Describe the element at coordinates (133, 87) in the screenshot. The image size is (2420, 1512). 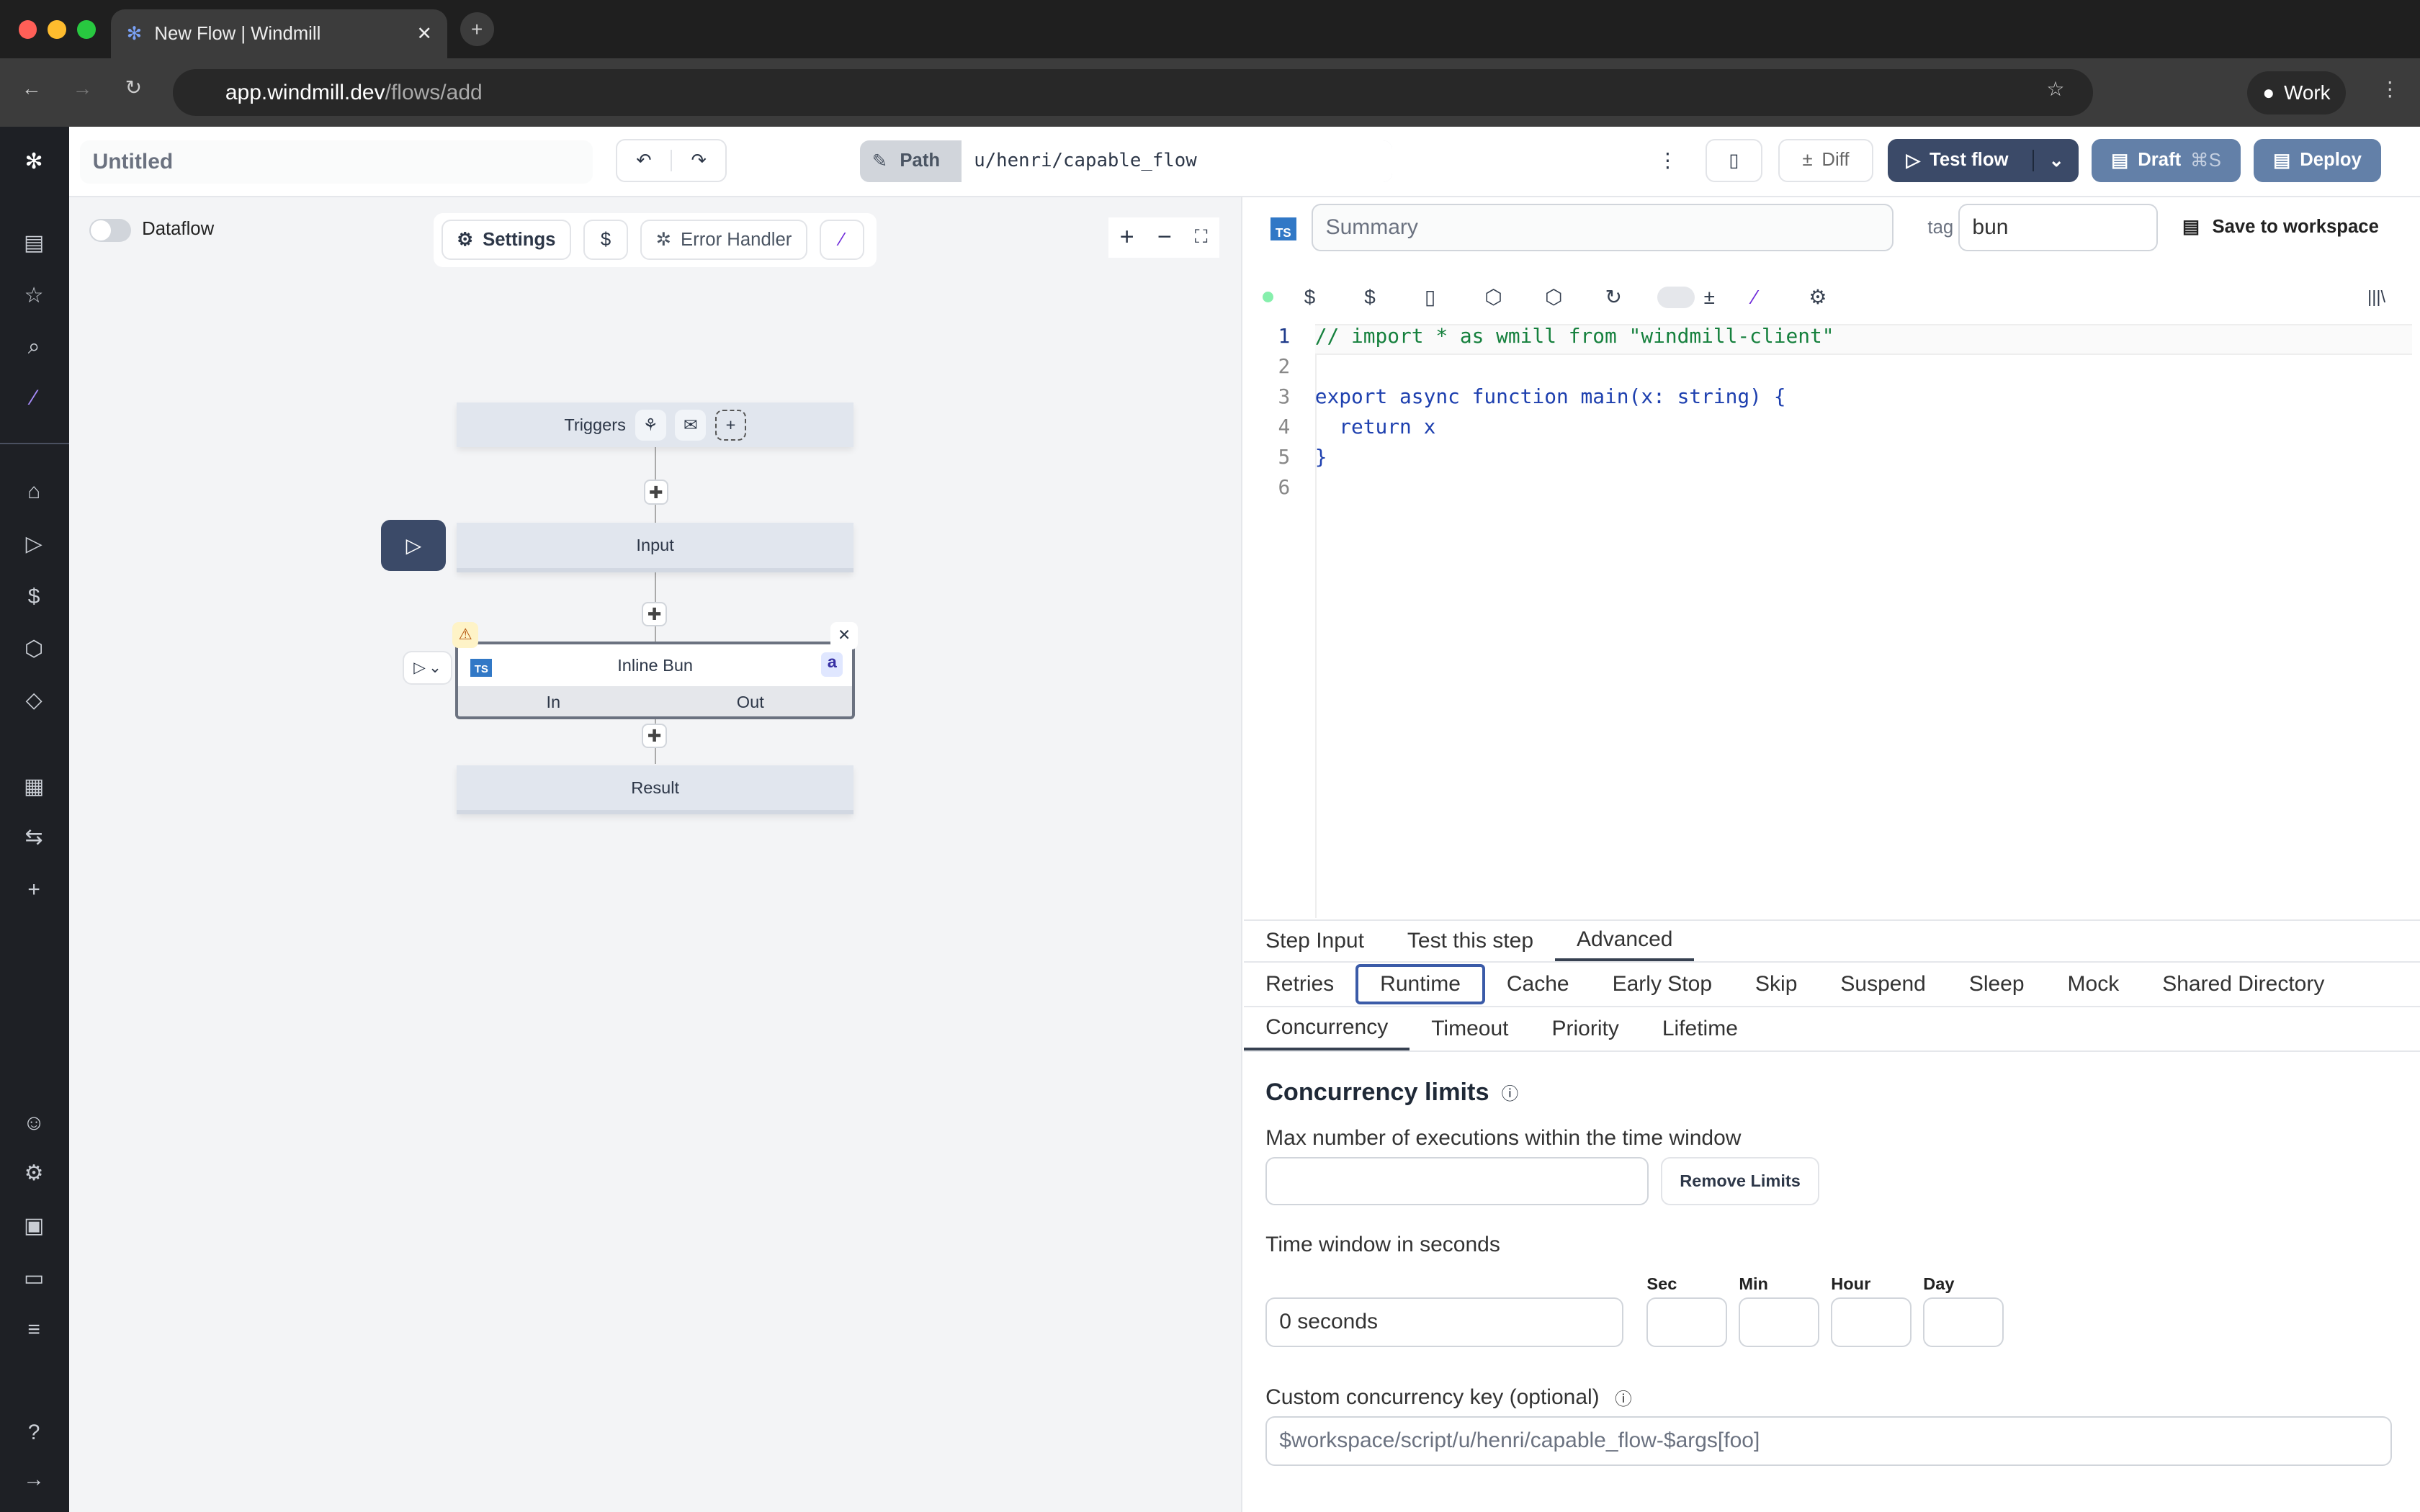
I see `reload-icon: ↻` at that location.